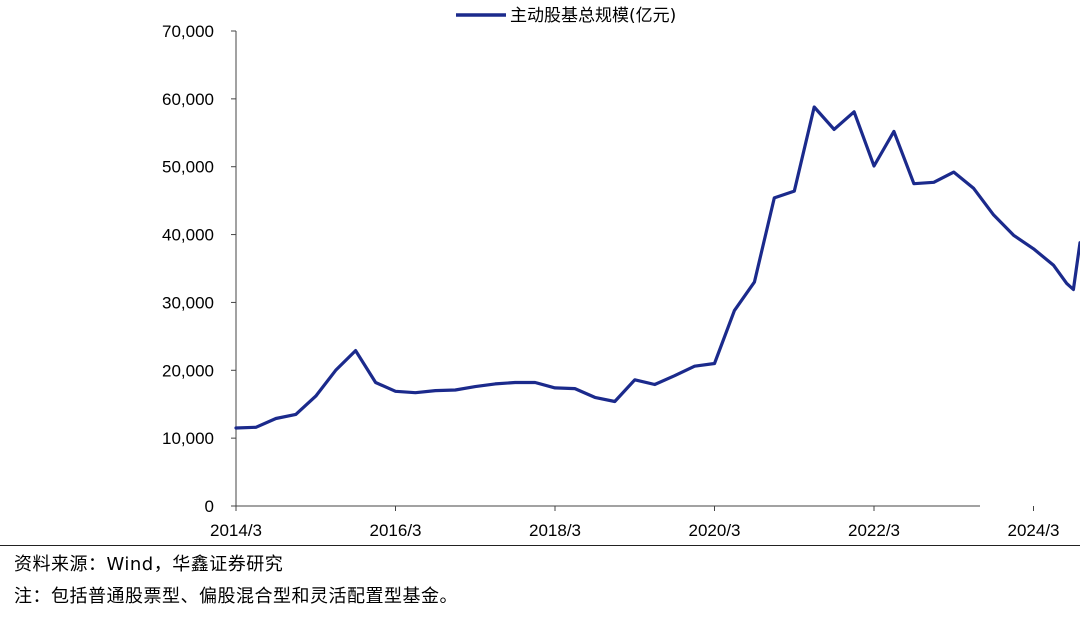  I want to click on y-tick-label: 40,000, so click(188, 235).